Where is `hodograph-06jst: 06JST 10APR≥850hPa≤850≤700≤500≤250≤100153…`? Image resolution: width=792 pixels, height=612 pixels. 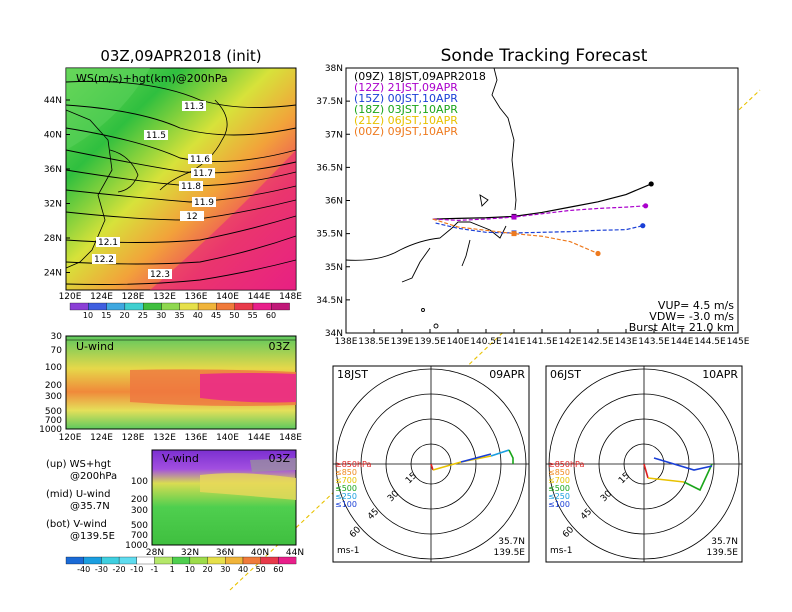
hodograph-06jst: 06JST 10APR≥850hPa≤850≤700≤500≤250≤100153… is located at coordinates (644, 464).